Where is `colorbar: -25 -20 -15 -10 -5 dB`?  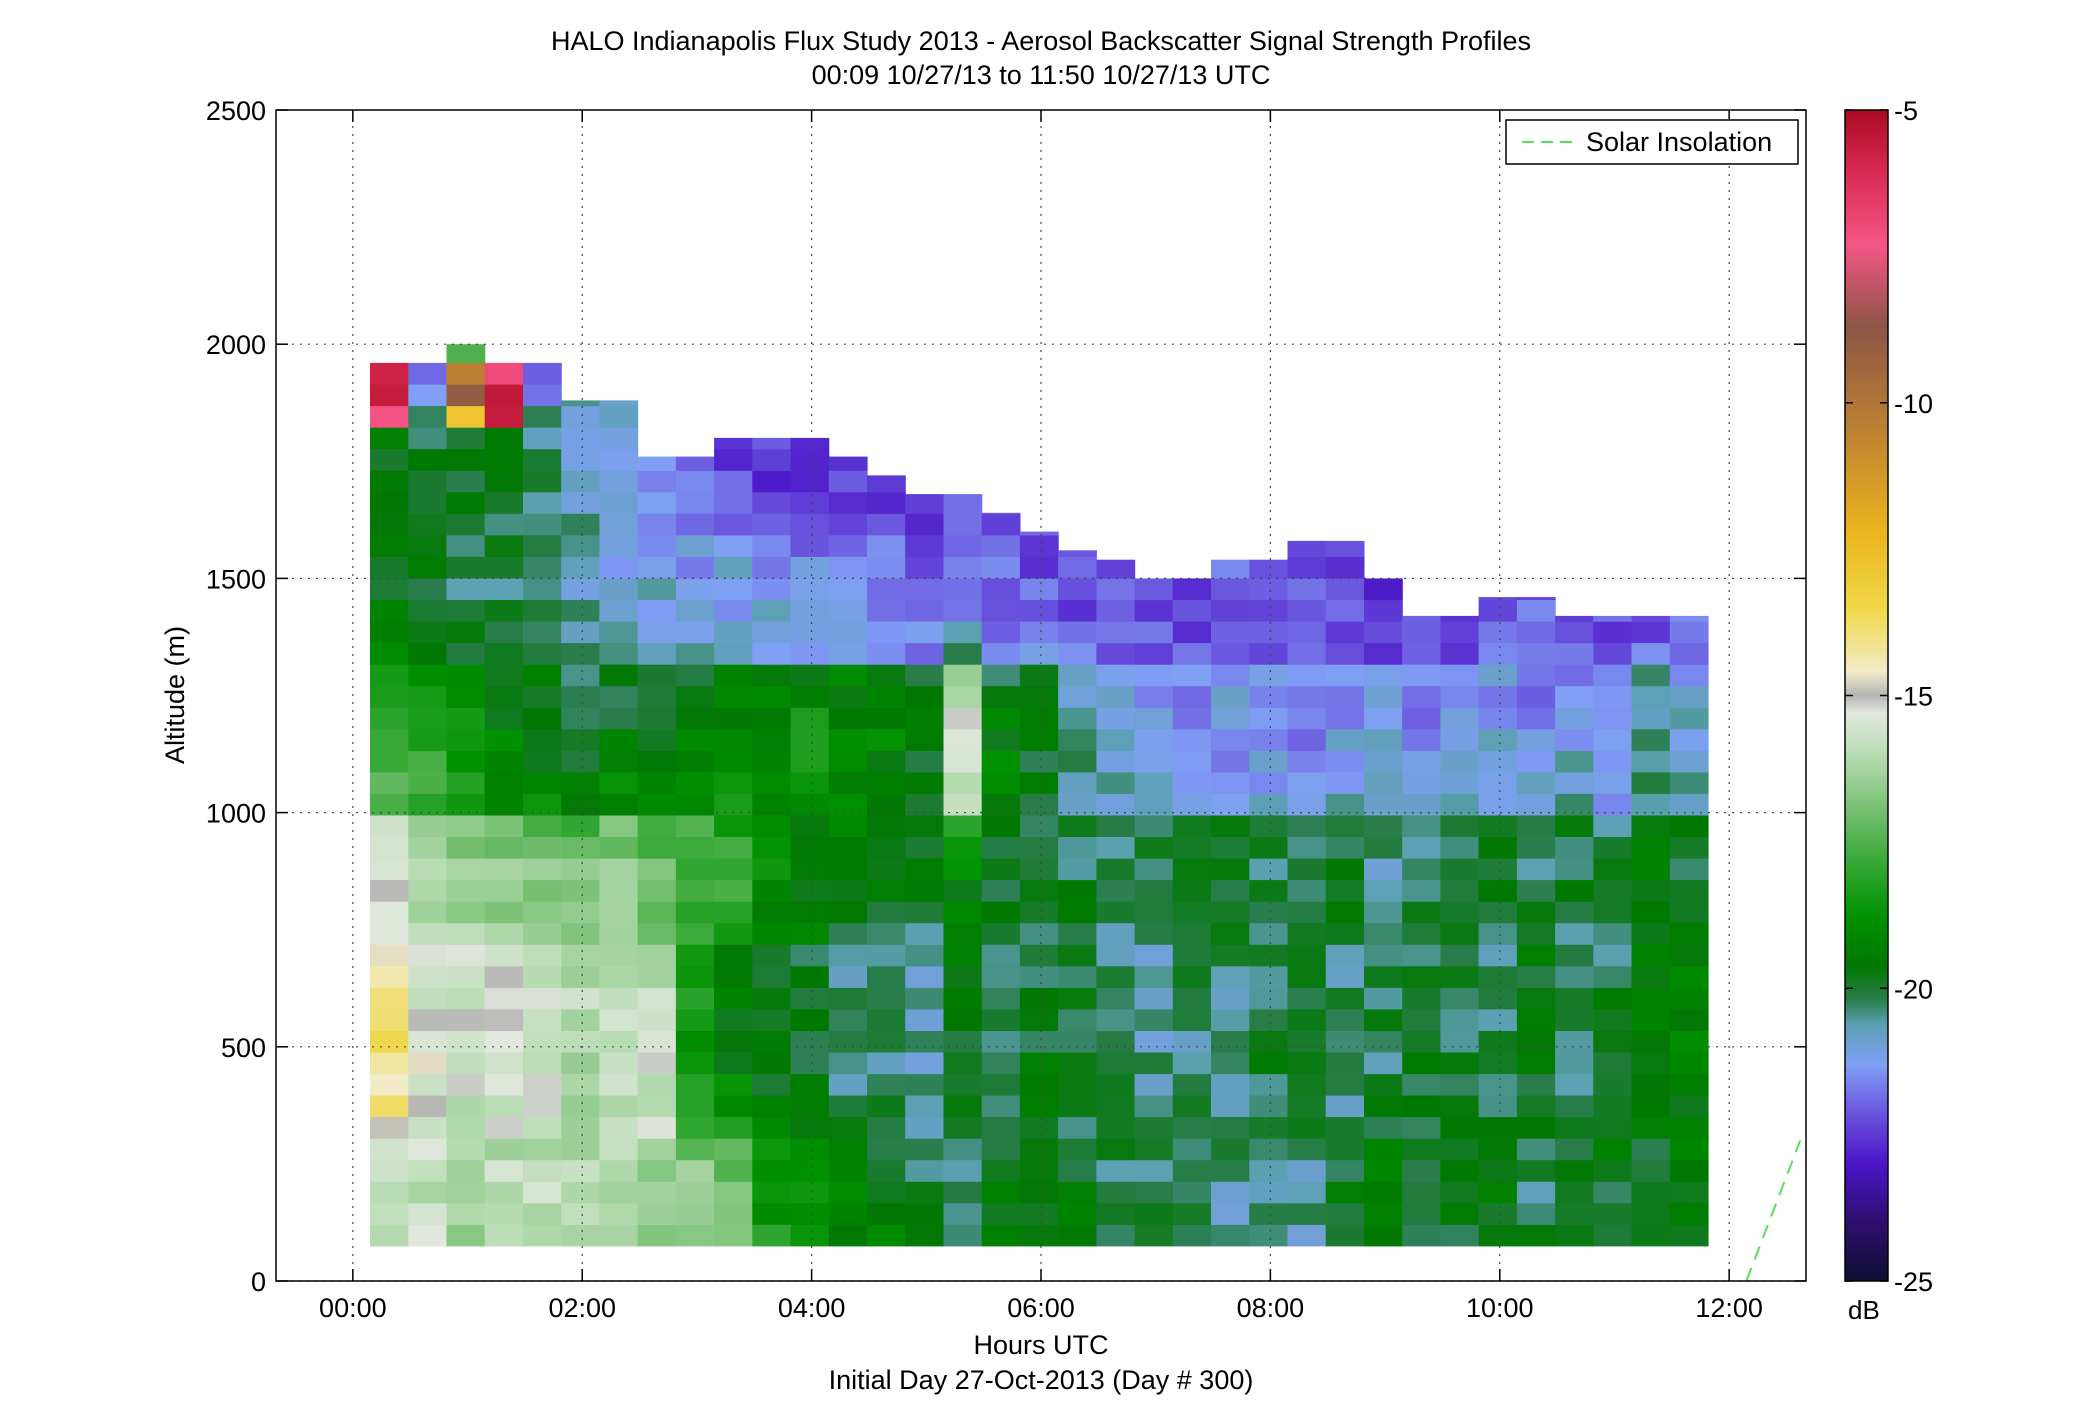
colorbar: -25 -20 -15 -10 -5 dB is located at coordinates (1888, 710).